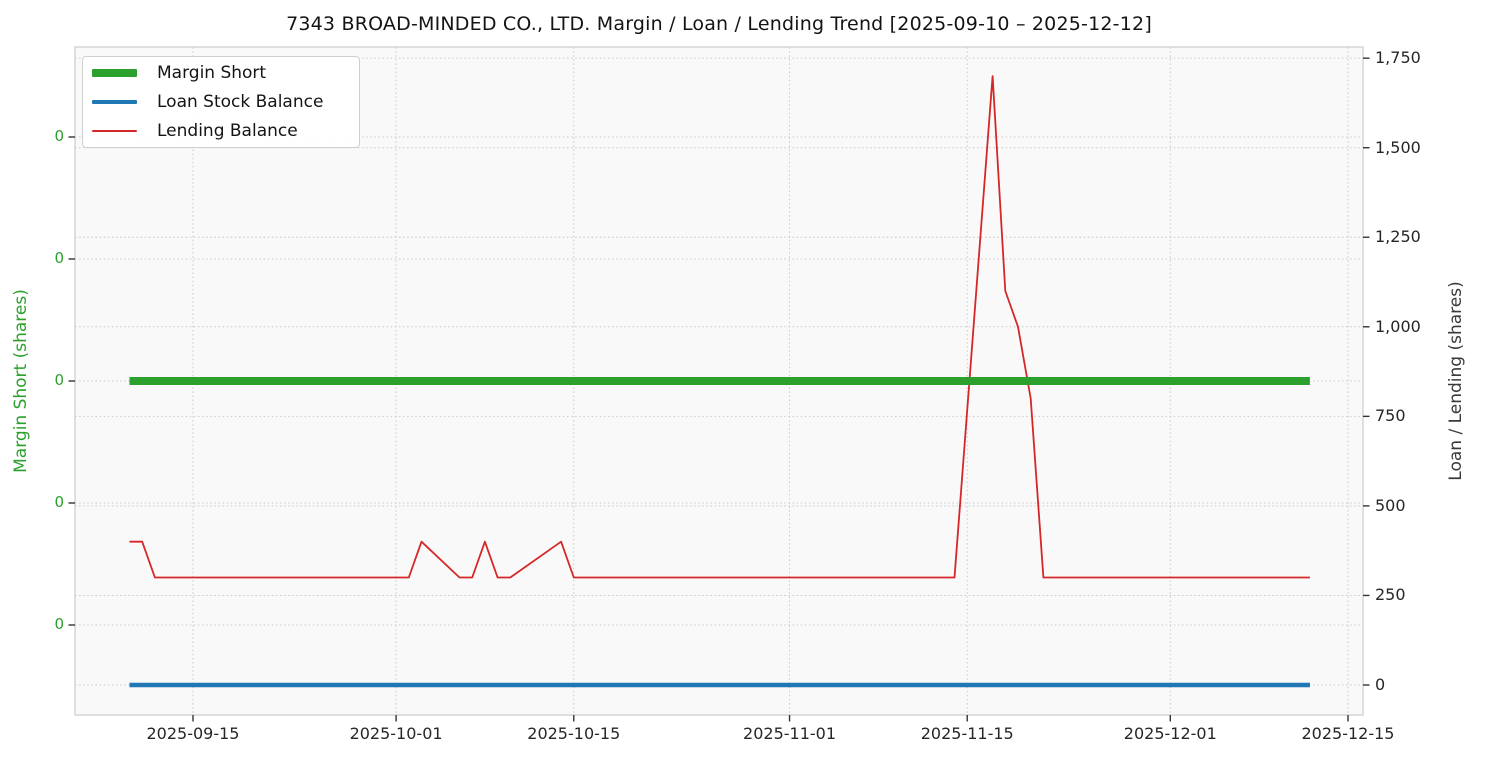  I want to click on lending-balance-line-swatch, so click(114, 130).